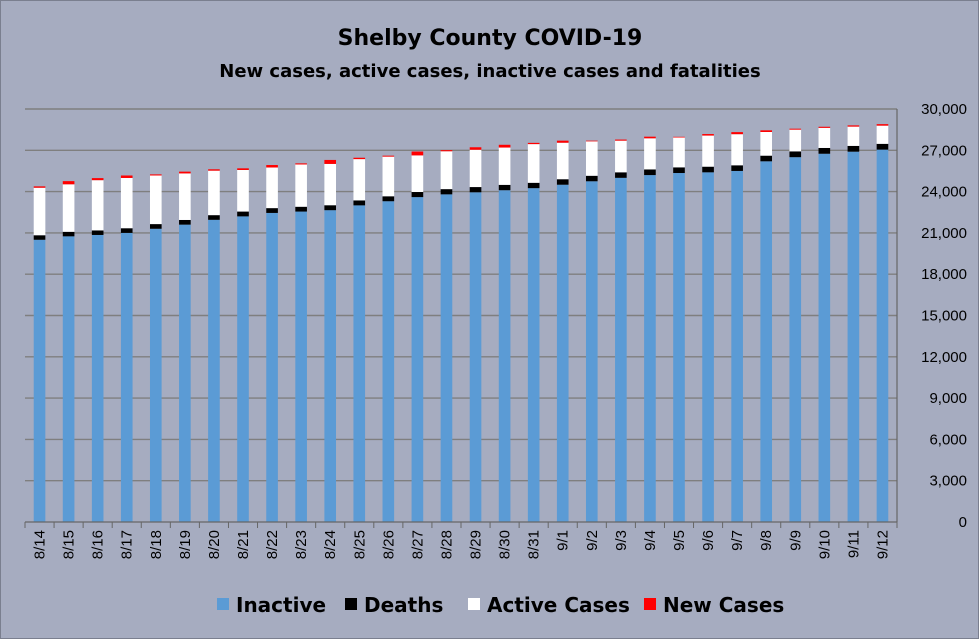 Image resolution: width=979 pixels, height=639 pixels. Describe the element at coordinates (403, 605) in the screenshot. I see `legend-label: Deaths` at that location.